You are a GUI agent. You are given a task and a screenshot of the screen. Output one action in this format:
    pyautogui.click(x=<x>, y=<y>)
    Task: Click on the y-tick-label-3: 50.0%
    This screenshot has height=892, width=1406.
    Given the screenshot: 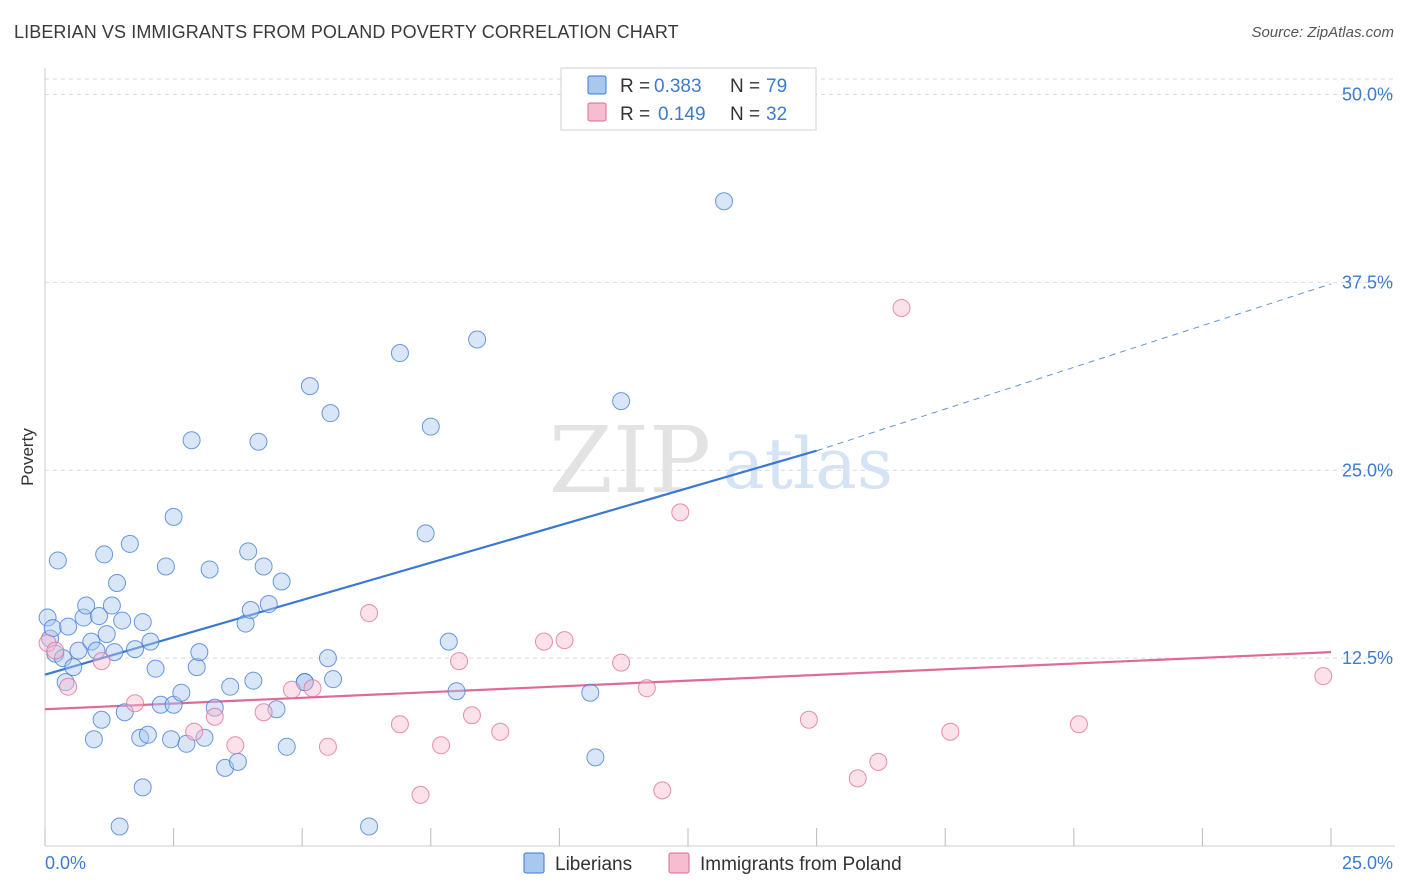 What is the action you would take?
    pyautogui.click(x=1367, y=95)
    